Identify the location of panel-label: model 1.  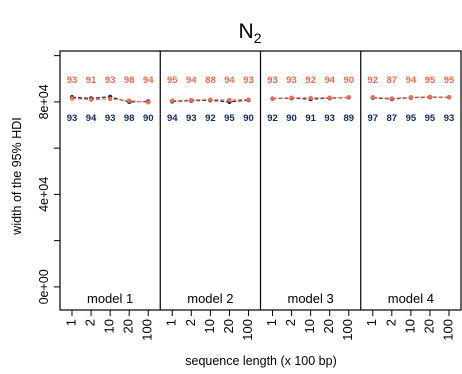
(110, 298).